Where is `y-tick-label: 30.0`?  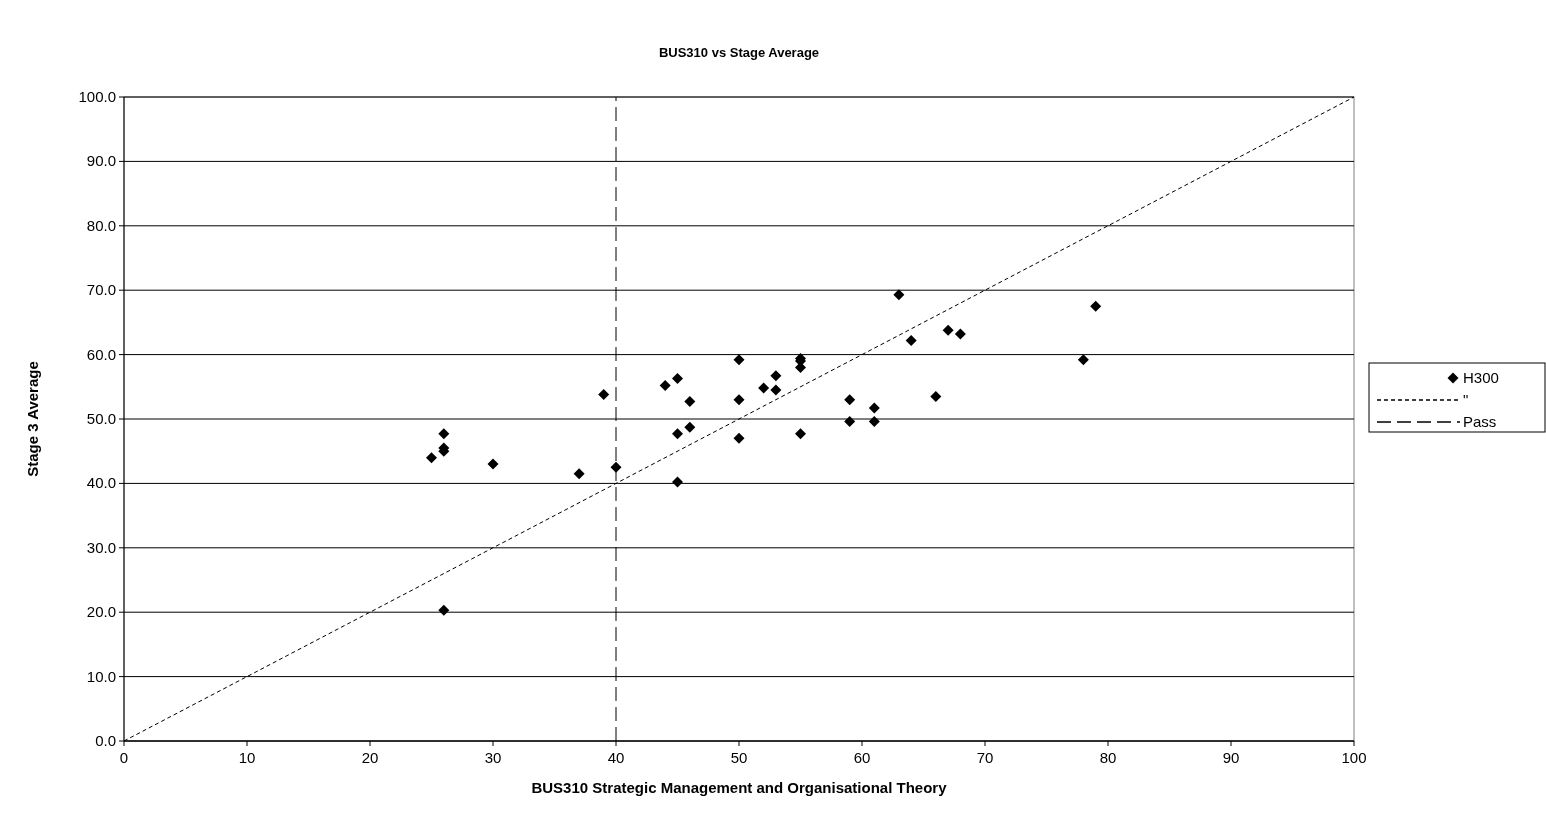
y-tick-label: 30.0 is located at coordinates (101, 547).